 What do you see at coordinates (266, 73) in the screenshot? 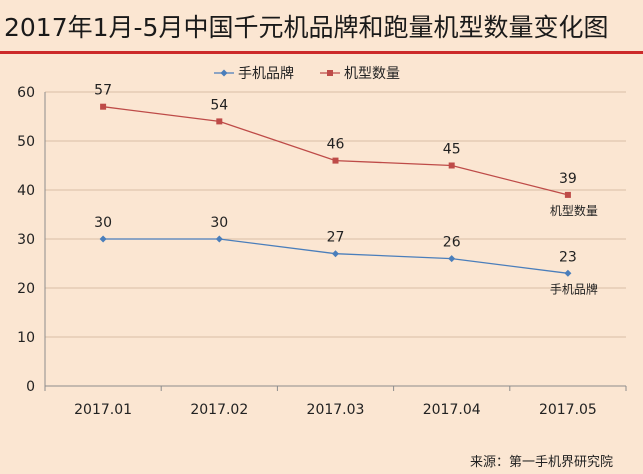
I see `legend-label: 手机品牌` at bounding box center [266, 73].